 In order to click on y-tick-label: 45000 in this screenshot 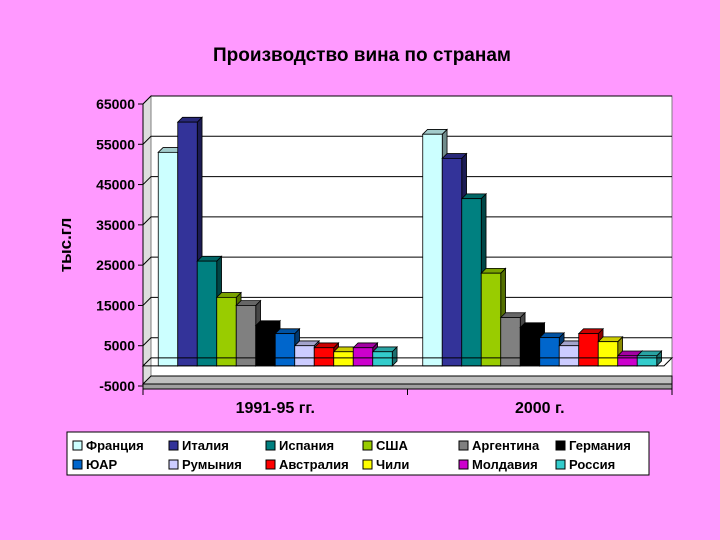, I will do `click(115, 185)`.